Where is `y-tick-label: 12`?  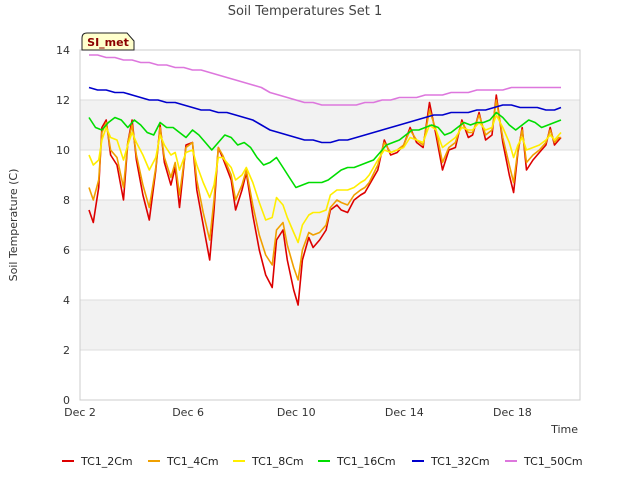
y-tick-label: 12 is located at coordinates (63, 100).